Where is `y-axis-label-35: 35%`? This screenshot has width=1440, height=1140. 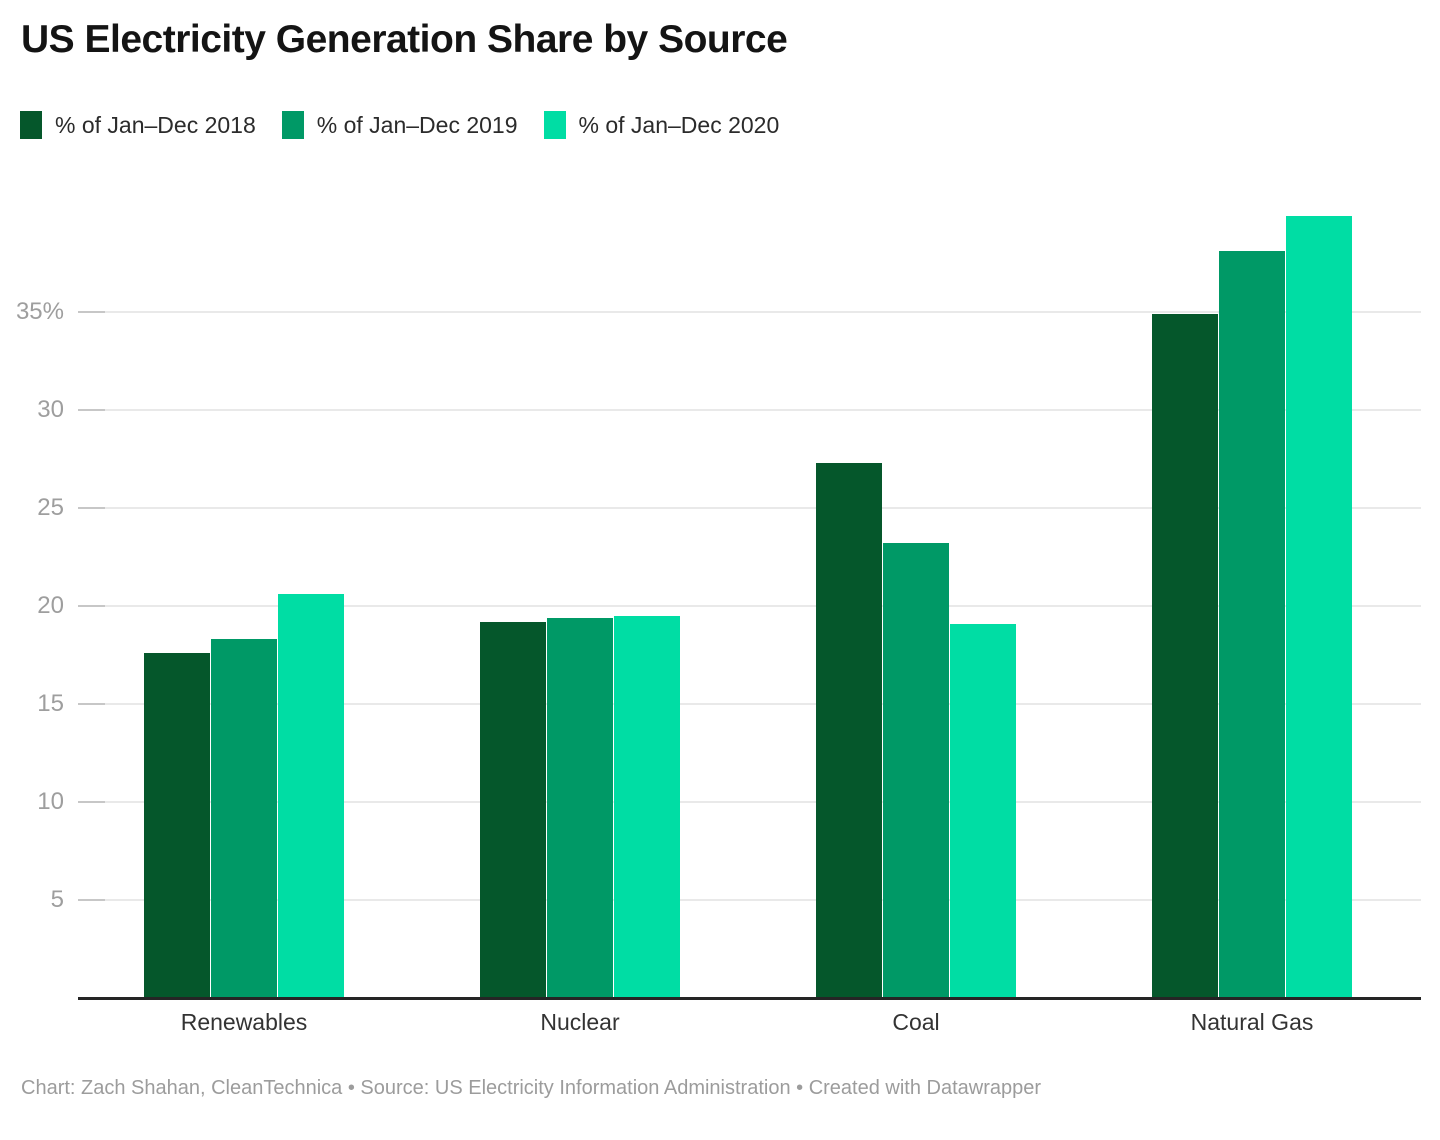 y-axis-label-35: 35% is located at coordinates (39, 311).